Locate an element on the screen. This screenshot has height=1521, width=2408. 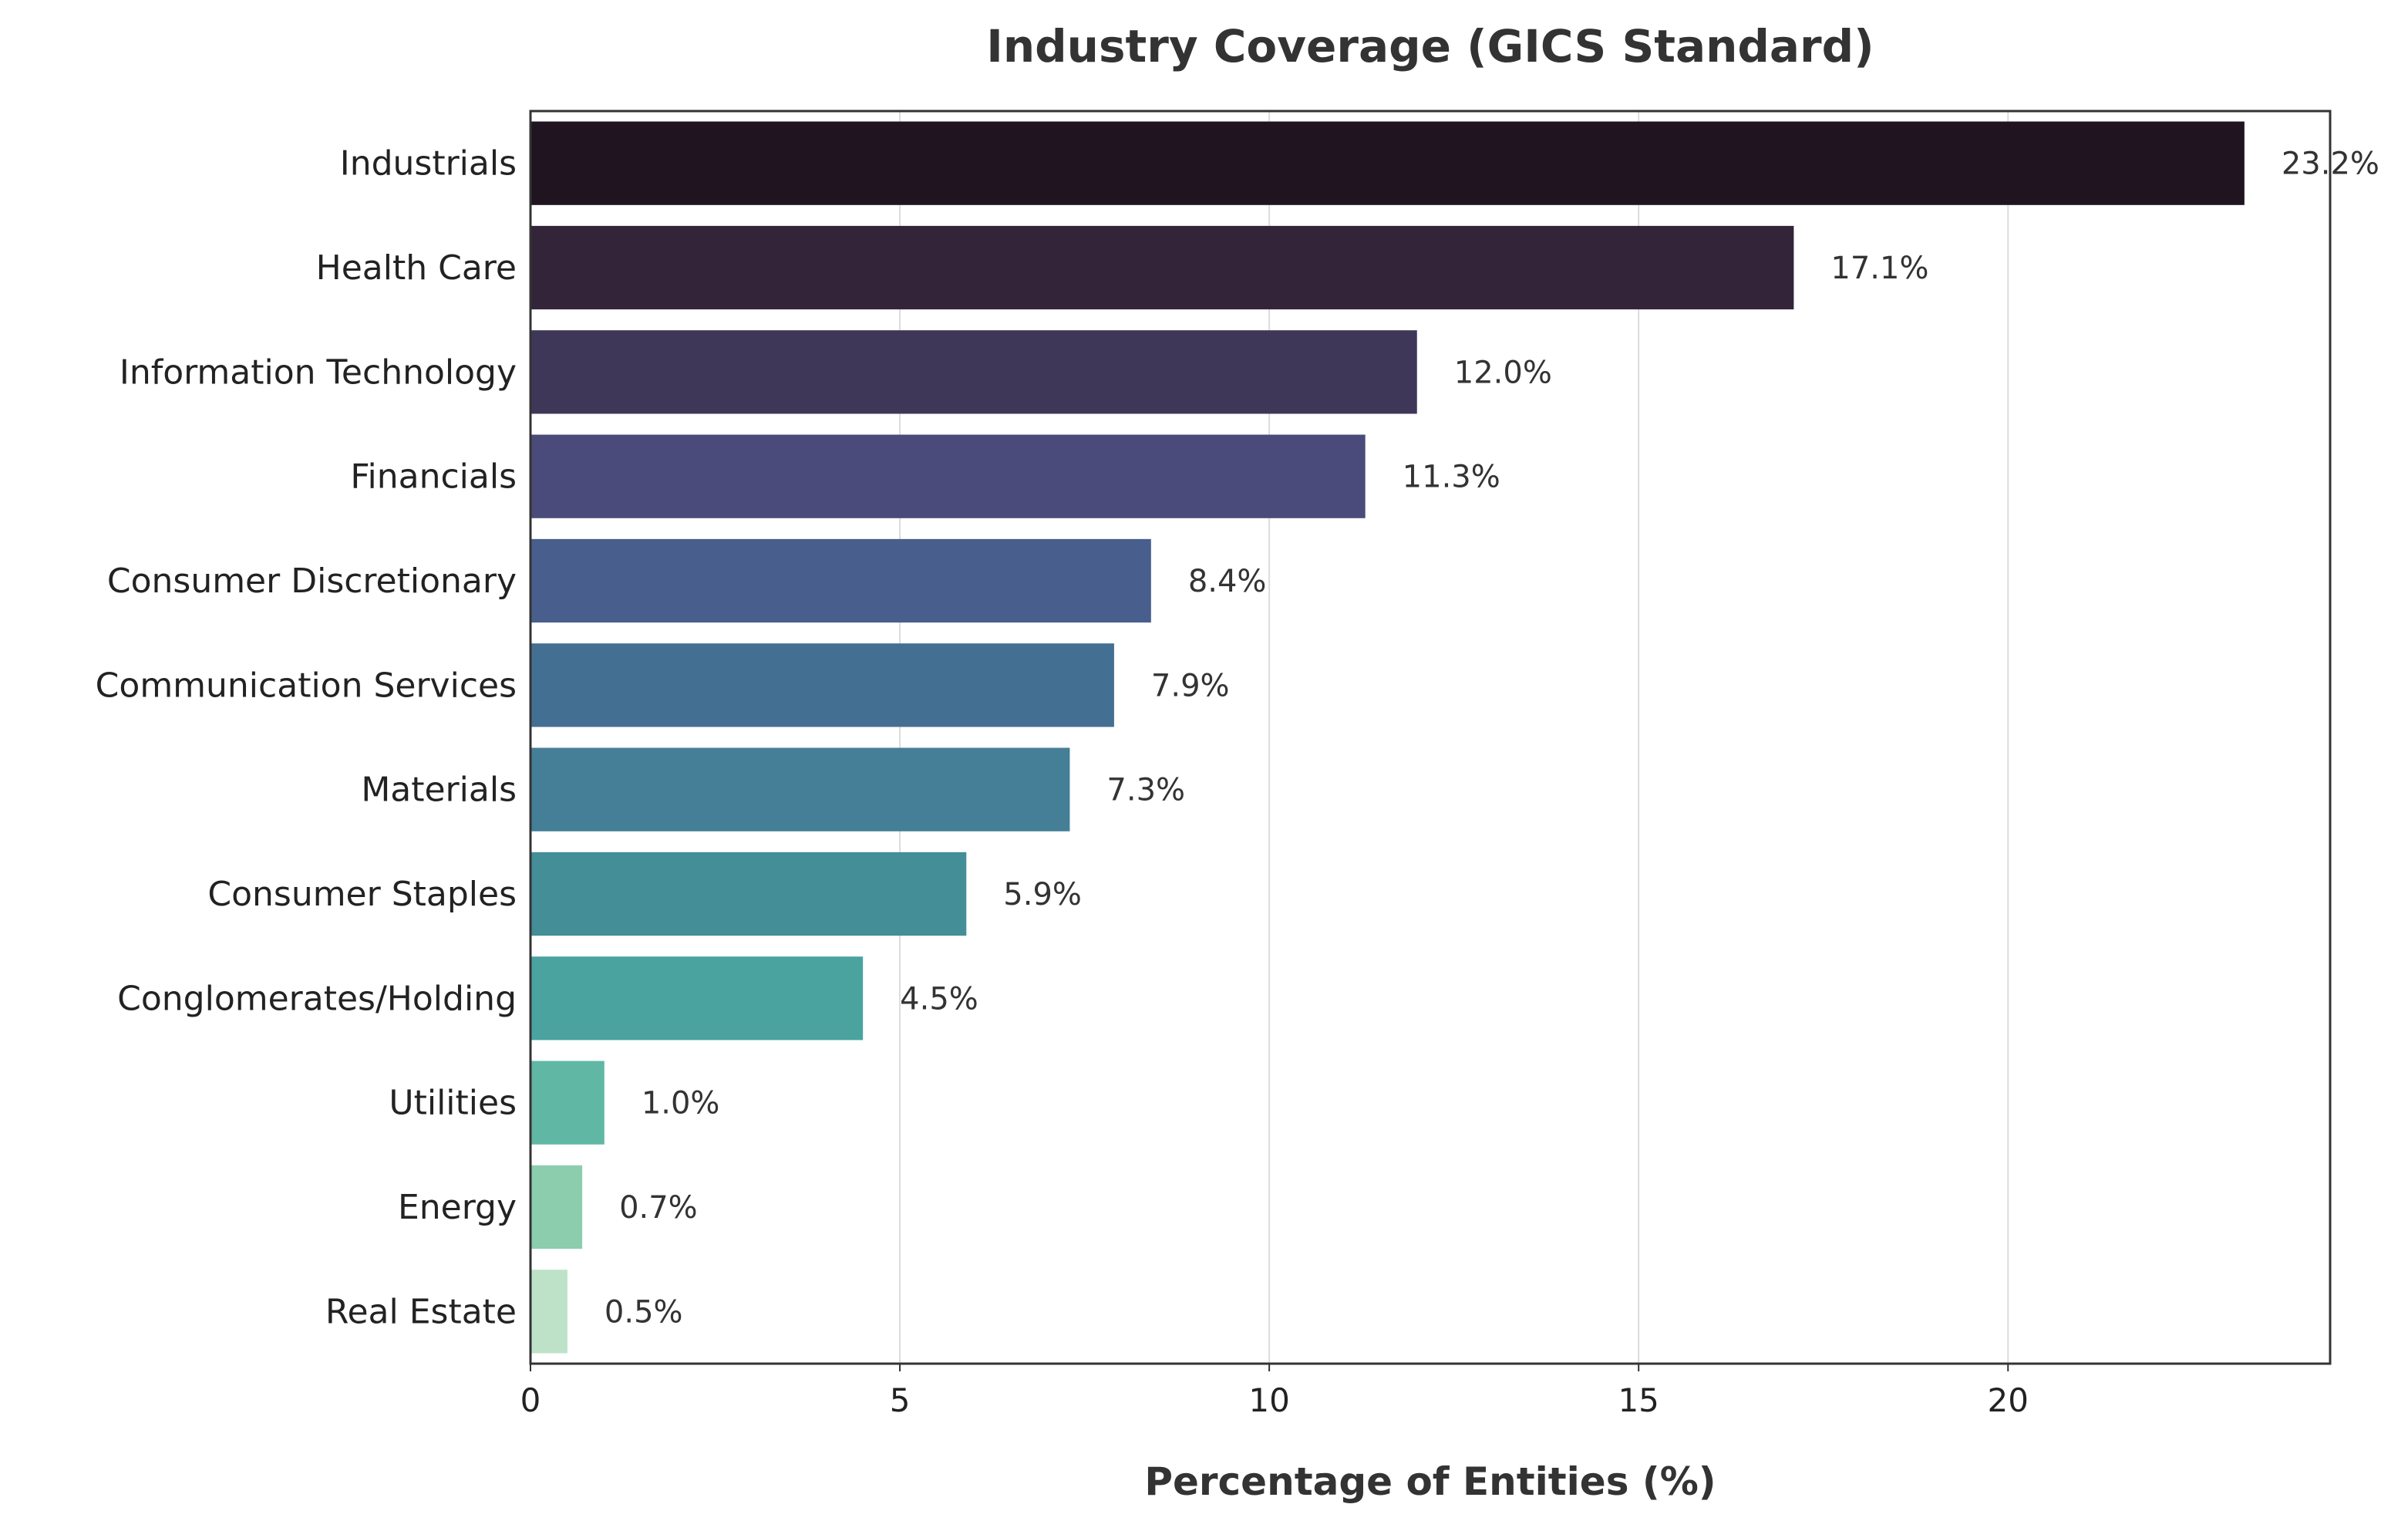
y-tick-label: Materials is located at coordinates (439, 790).